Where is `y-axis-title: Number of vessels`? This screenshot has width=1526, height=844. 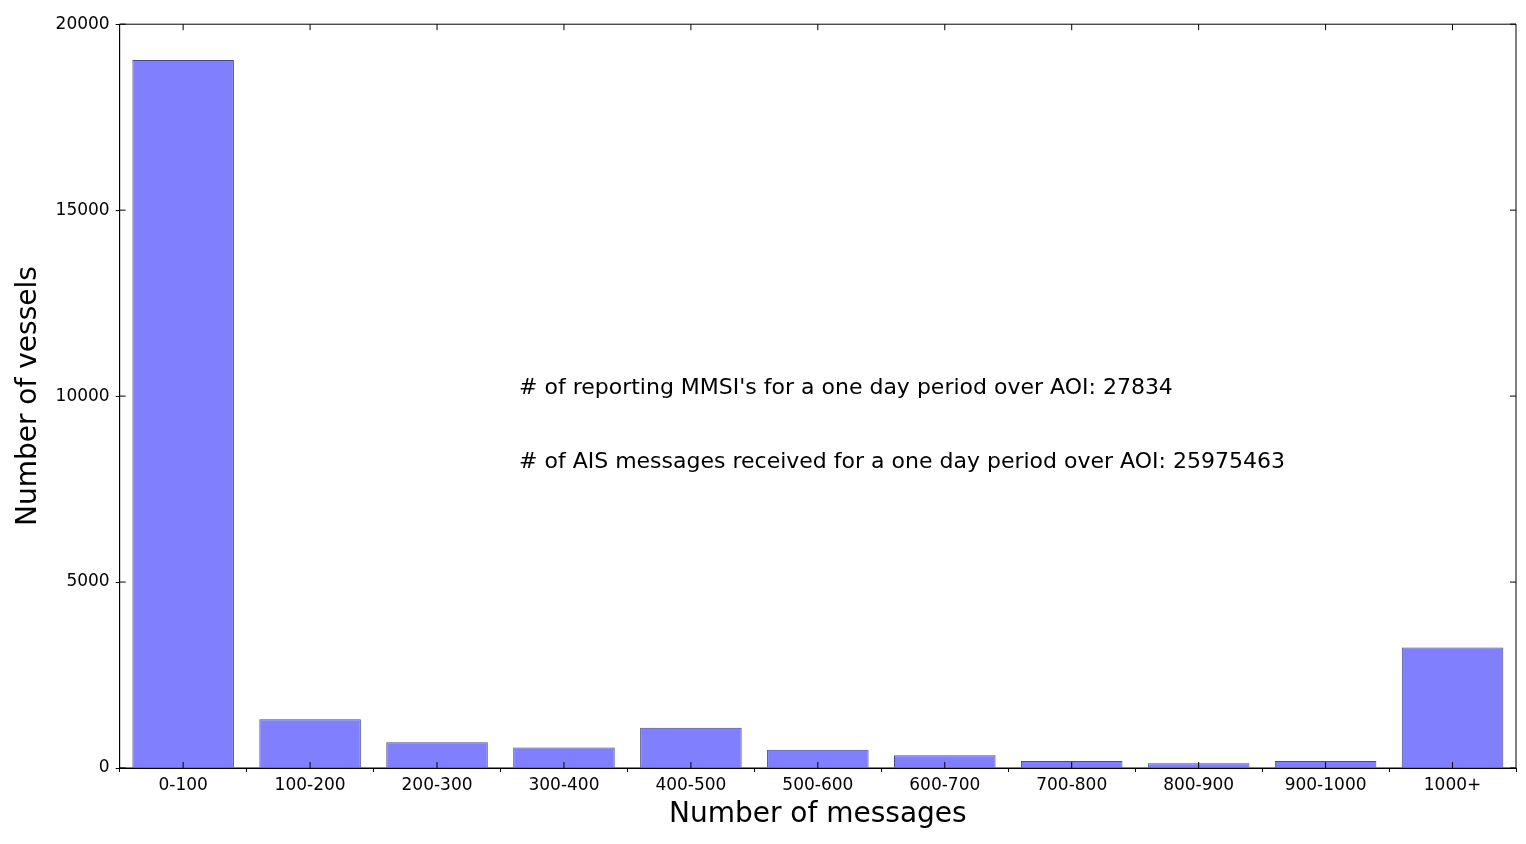
y-axis-title: Number of vessels is located at coordinates (27, 396).